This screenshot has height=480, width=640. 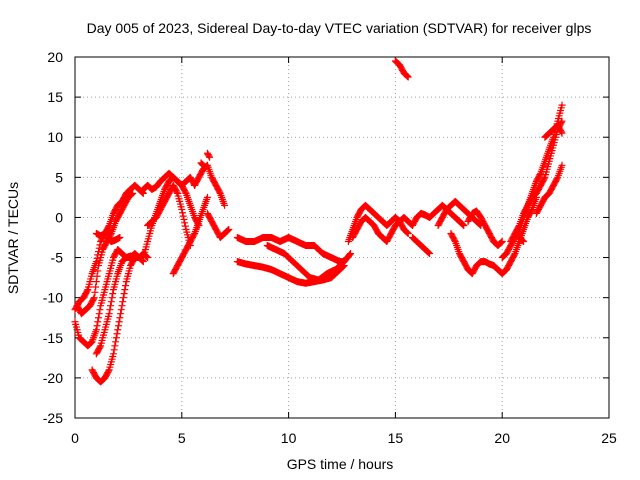 I want to click on y-tick-label: -10, so click(x=53, y=298).